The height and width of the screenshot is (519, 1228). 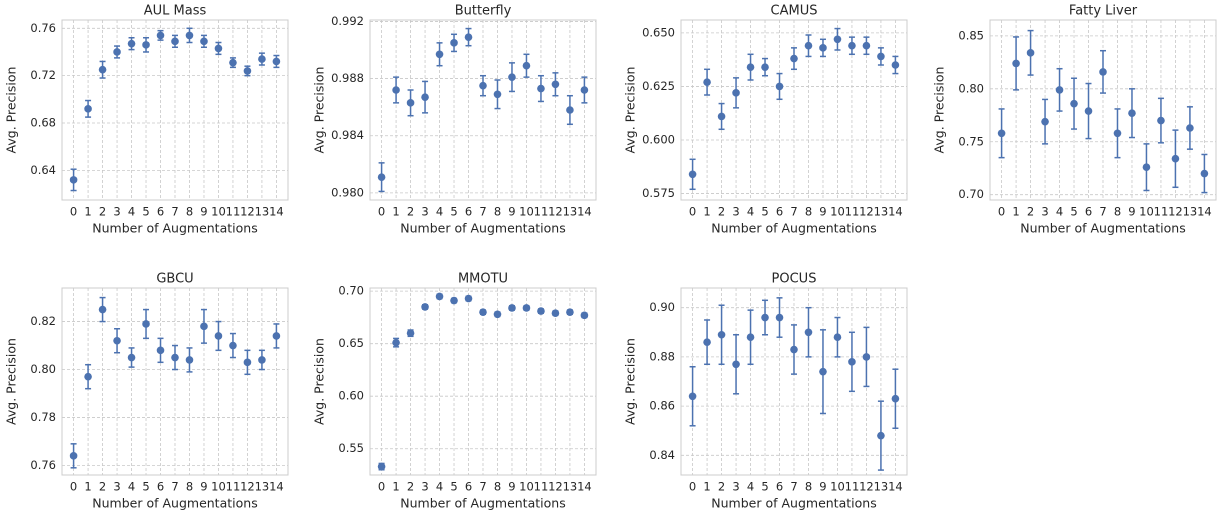 I want to click on y-tick-label: 0.55, so click(x=351, y=448).